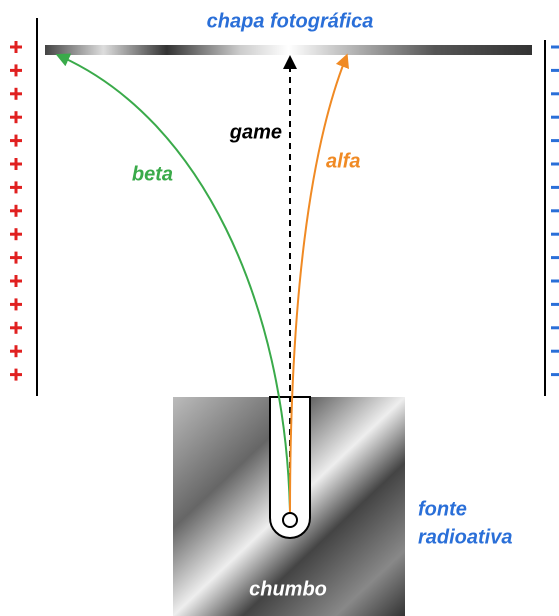 The image size is (559, 616). What do you see at coordinates (290, 21) in the screenshot?
I see `plate-label: chapa fotográfica` at bounding box center [290, 21].